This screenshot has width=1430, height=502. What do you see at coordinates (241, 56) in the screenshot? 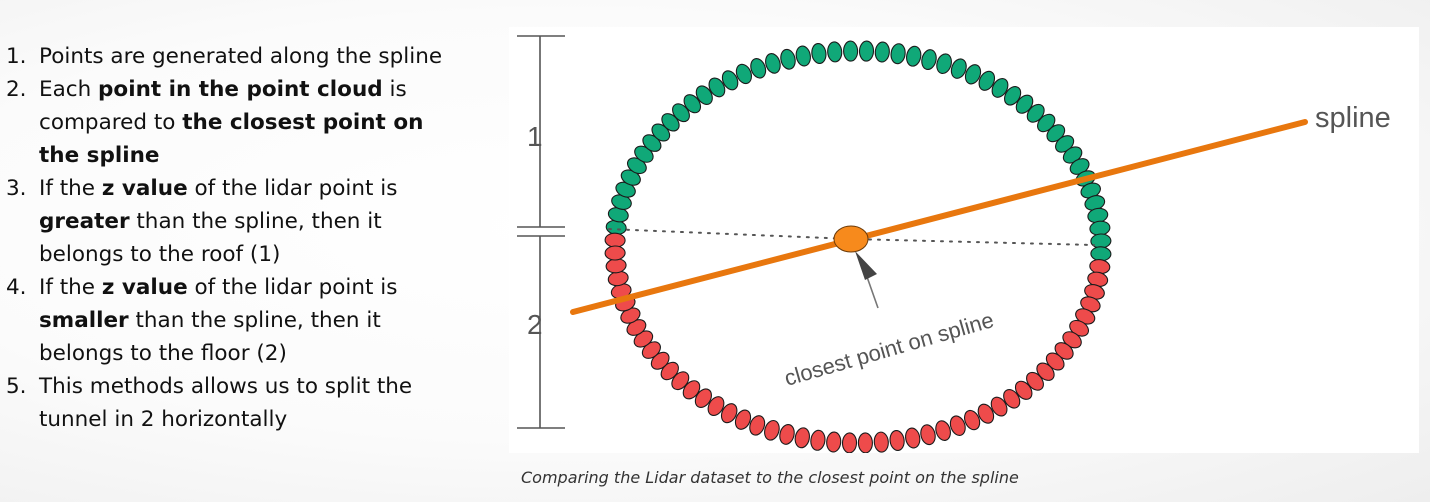
I see `step-text: Points are generated along the spline` at bounding box center [241, 56].